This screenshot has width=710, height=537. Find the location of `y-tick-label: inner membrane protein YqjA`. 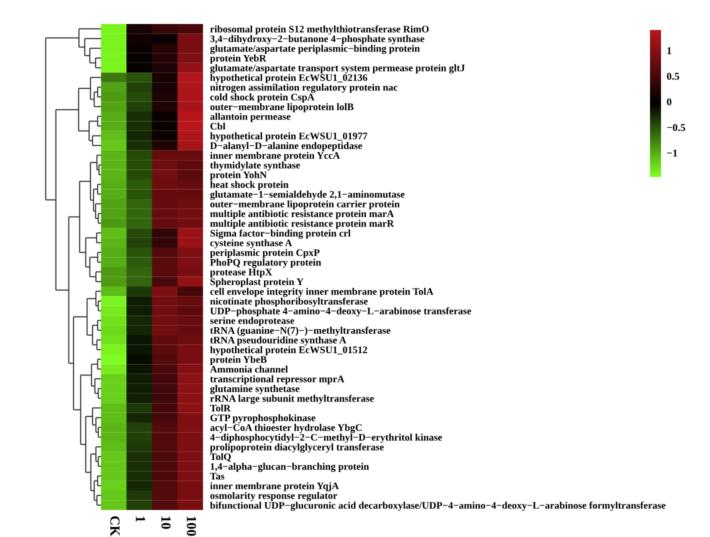

y-tick-label: inner membrane protein YqjA is located at coordinates (274, 487).